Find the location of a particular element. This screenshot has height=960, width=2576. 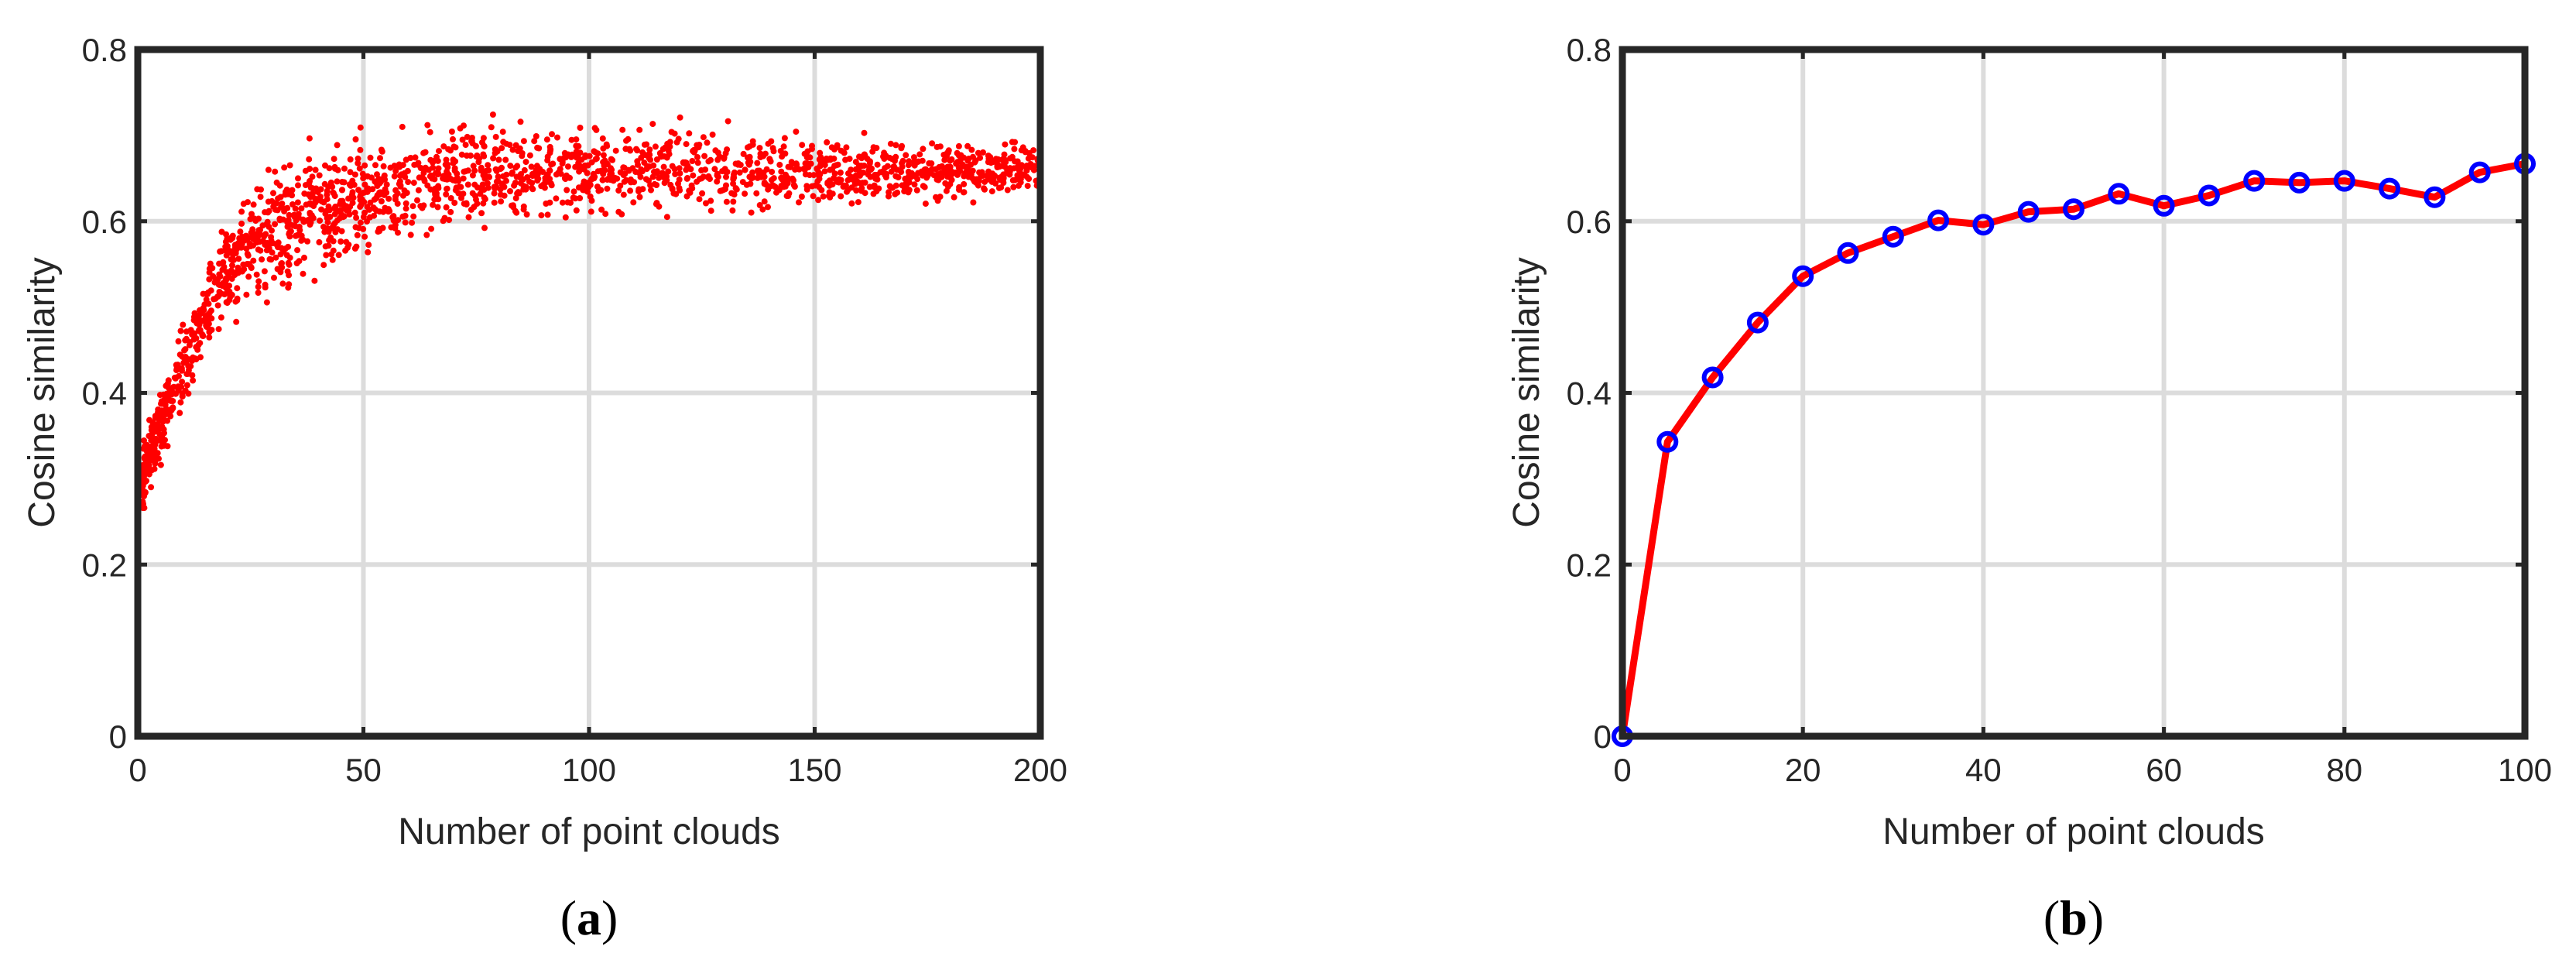

y-tick-label: 0.6 is located at coordinates (1589, 222).